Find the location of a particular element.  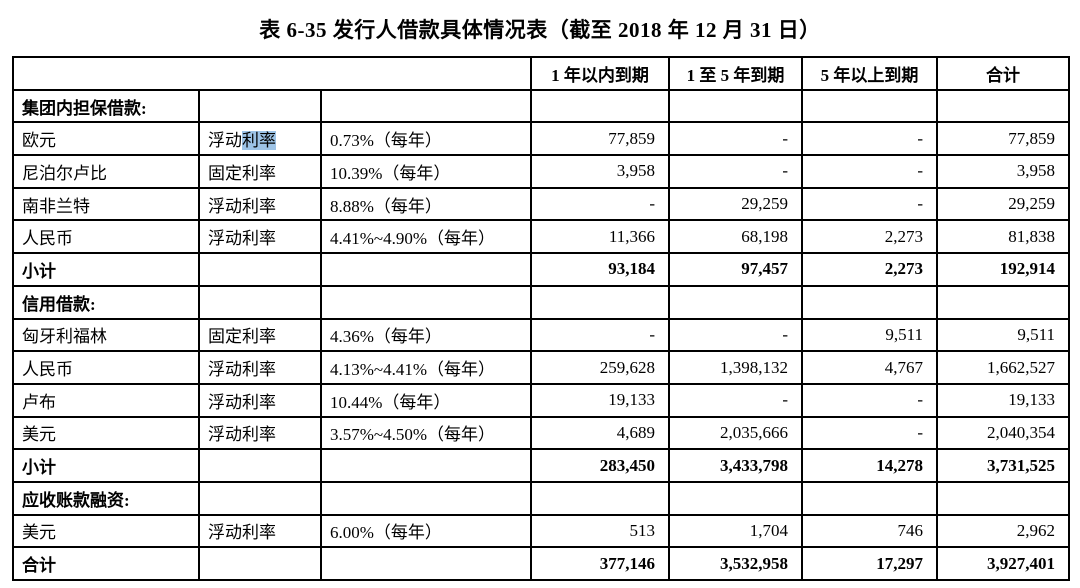

cell-due-over-5y: 4,767 is located at coordinates (870, 367).